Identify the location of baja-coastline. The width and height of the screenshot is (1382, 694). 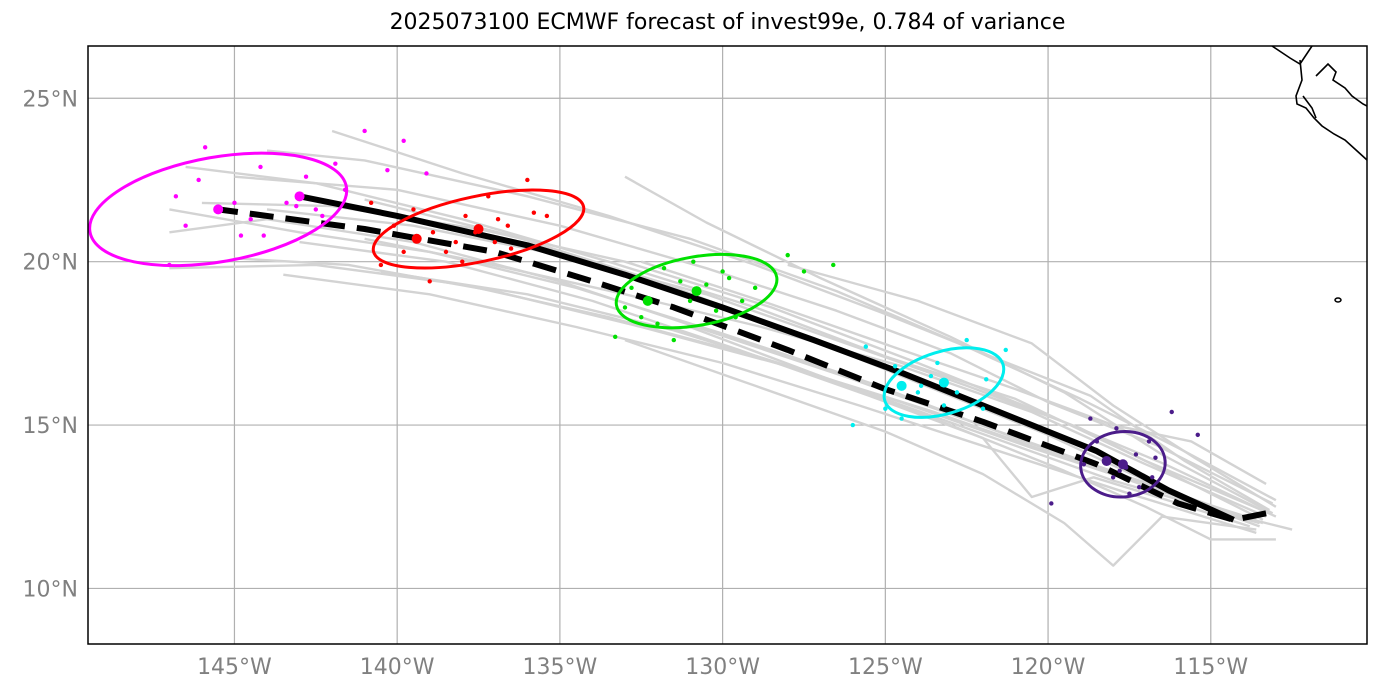
(1319, 103).